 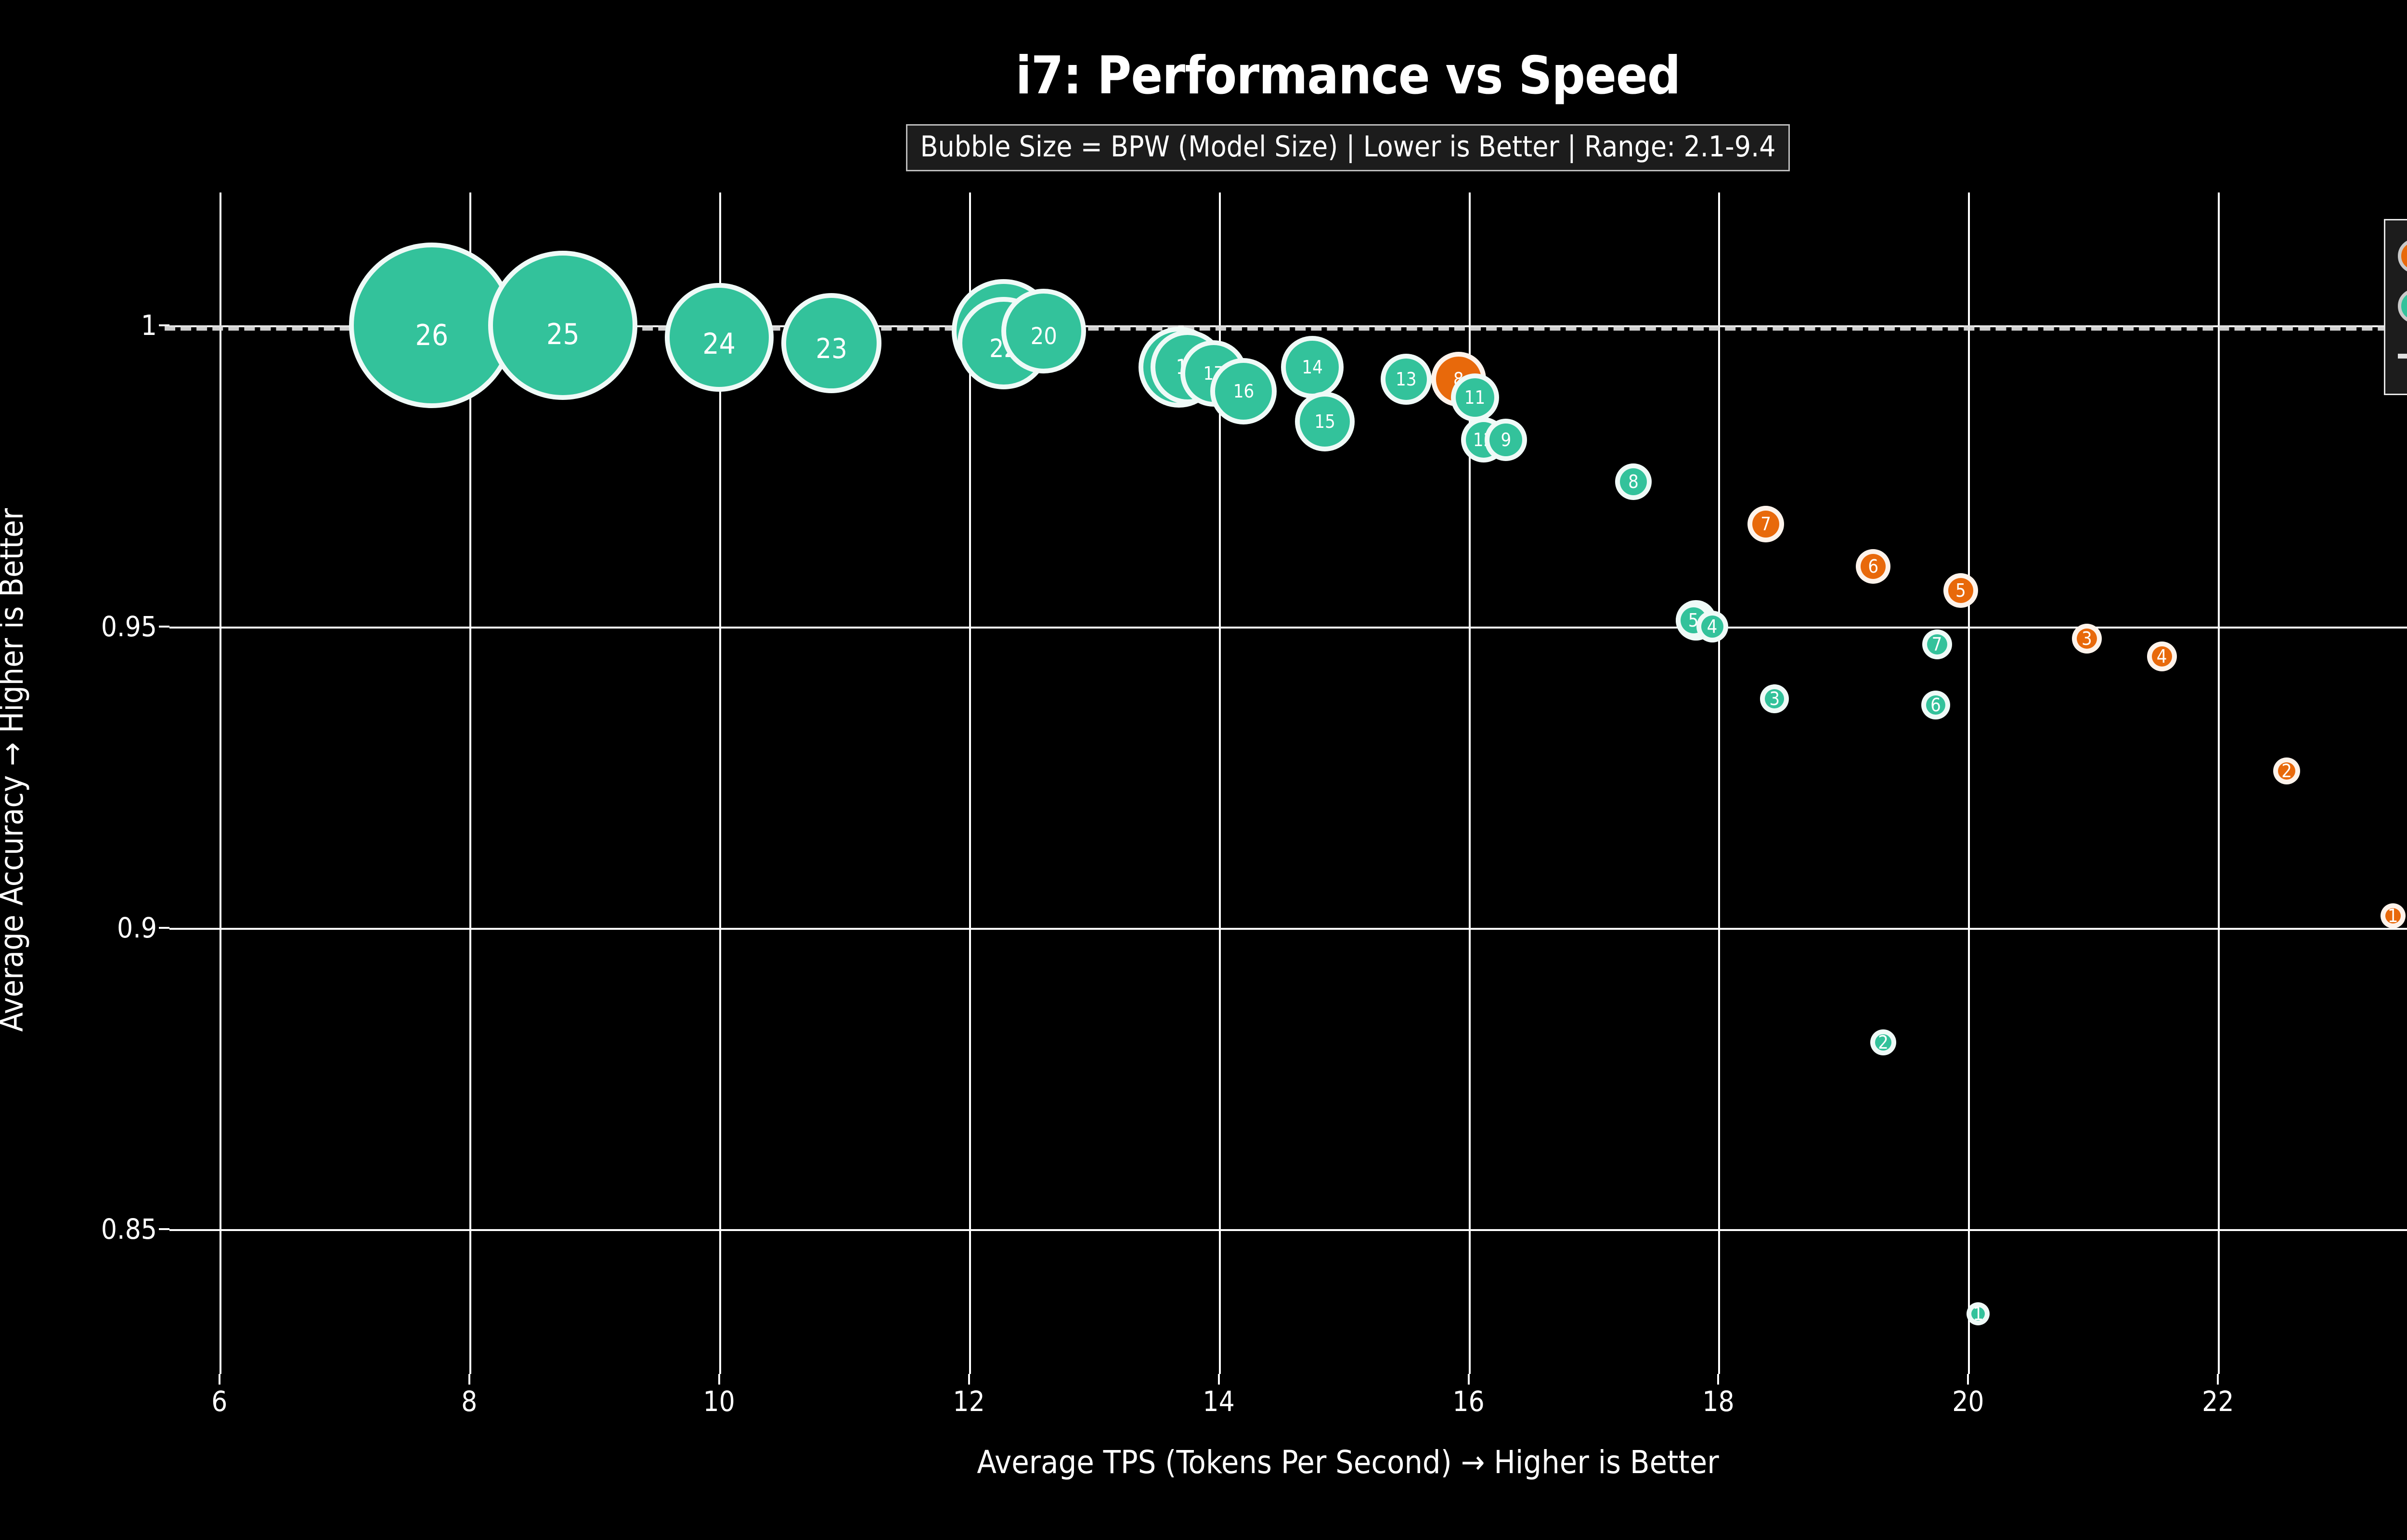 I want to click on y-tick-label-0.9: 0.9, so click(x=137, y=928).